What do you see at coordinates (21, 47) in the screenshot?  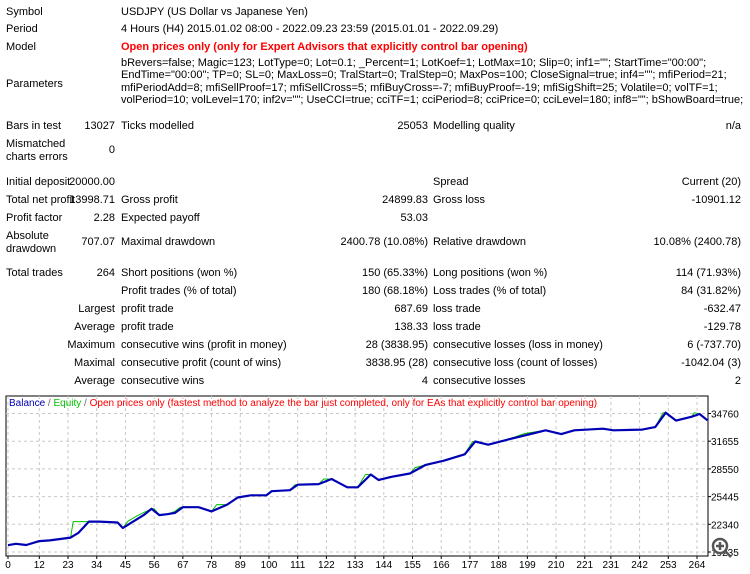 I see `model-label: Model` at bounding box center [21, 47].